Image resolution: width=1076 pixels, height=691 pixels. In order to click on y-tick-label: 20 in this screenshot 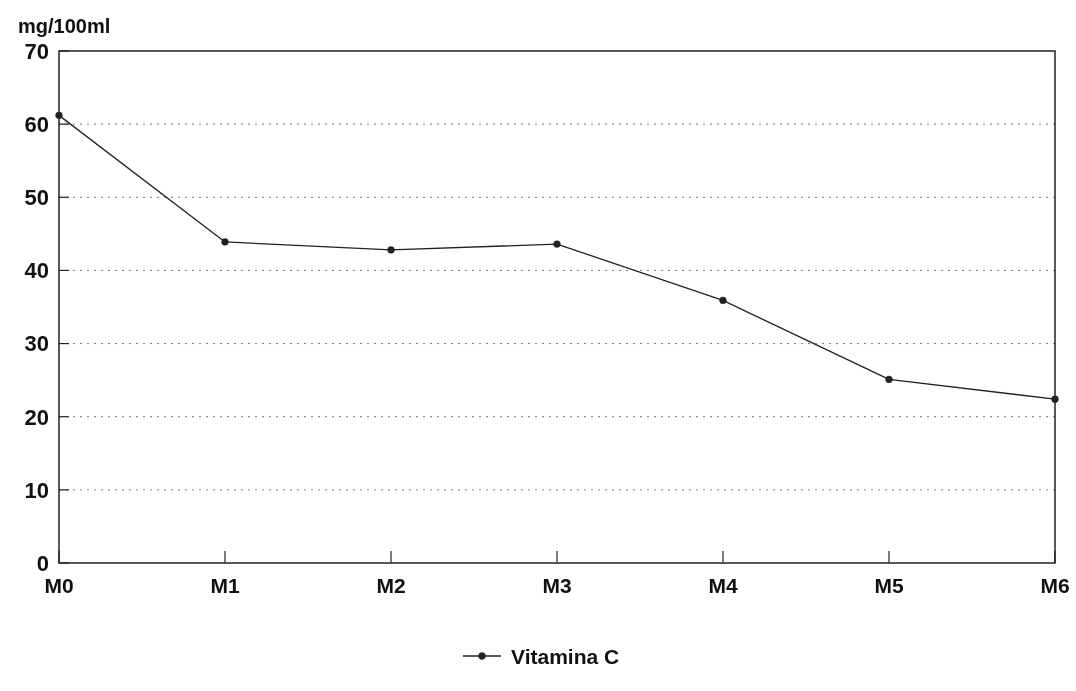, I will do `click(36, 417)`.